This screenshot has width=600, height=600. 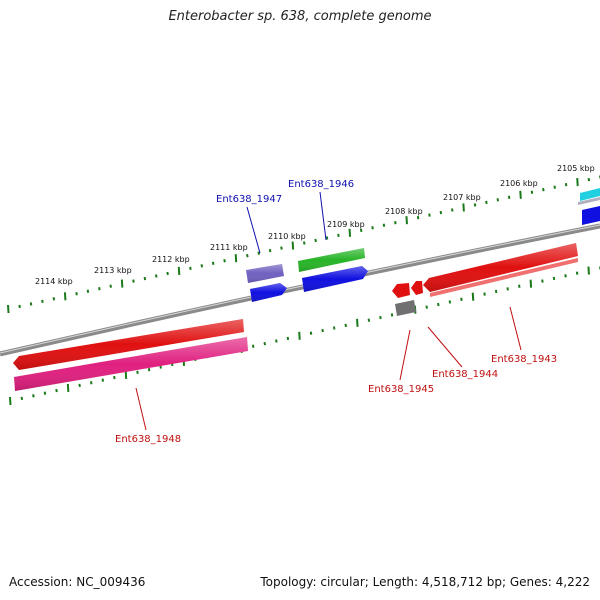 I want to click on gene-ent638-1947-shade, so click(x=265, y=273).